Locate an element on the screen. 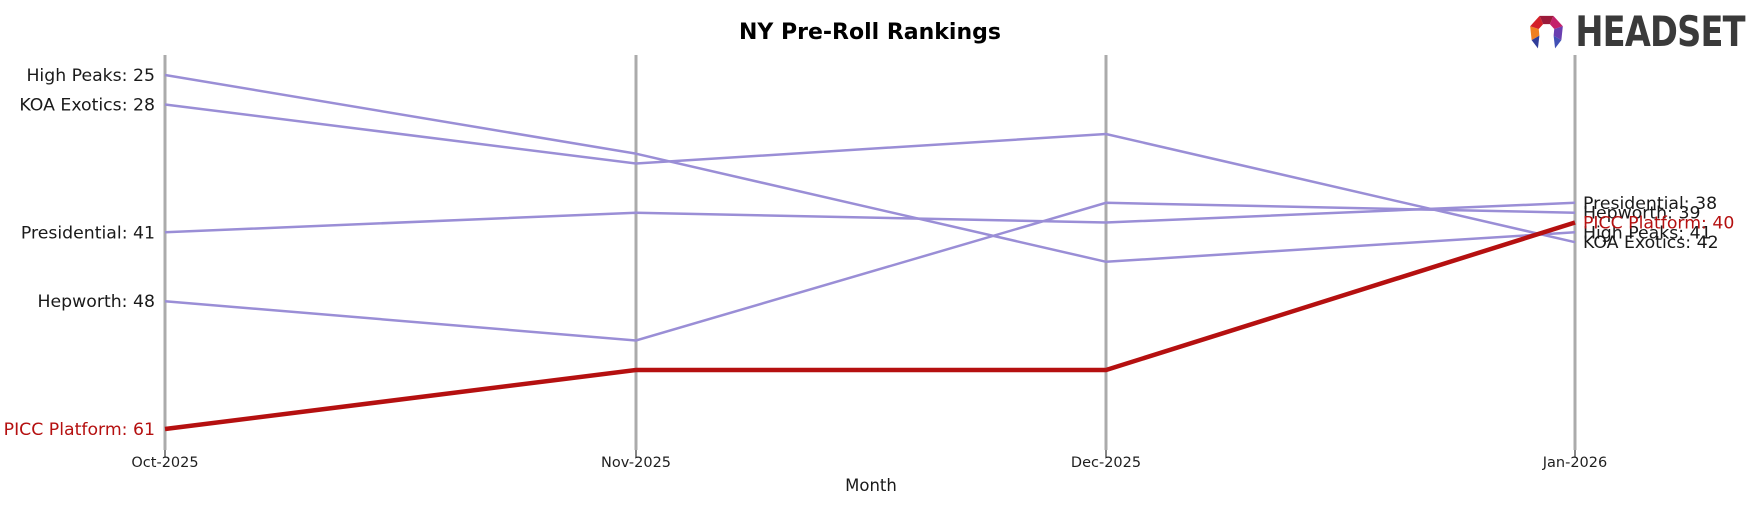 Image resolution: width=1757 pixels, height=507 pixels. start-label-high-peaks: High Peaks: 25 is located at coordinates (90, 76).